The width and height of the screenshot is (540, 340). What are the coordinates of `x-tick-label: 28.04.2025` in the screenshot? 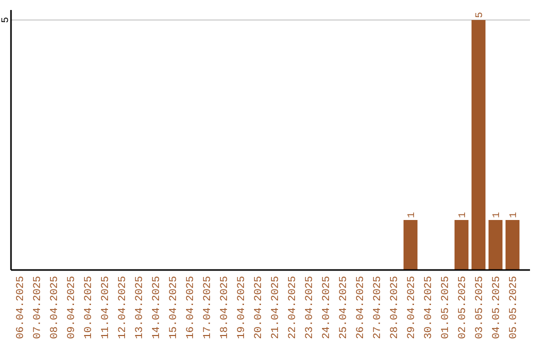 It's located at (395, 308).